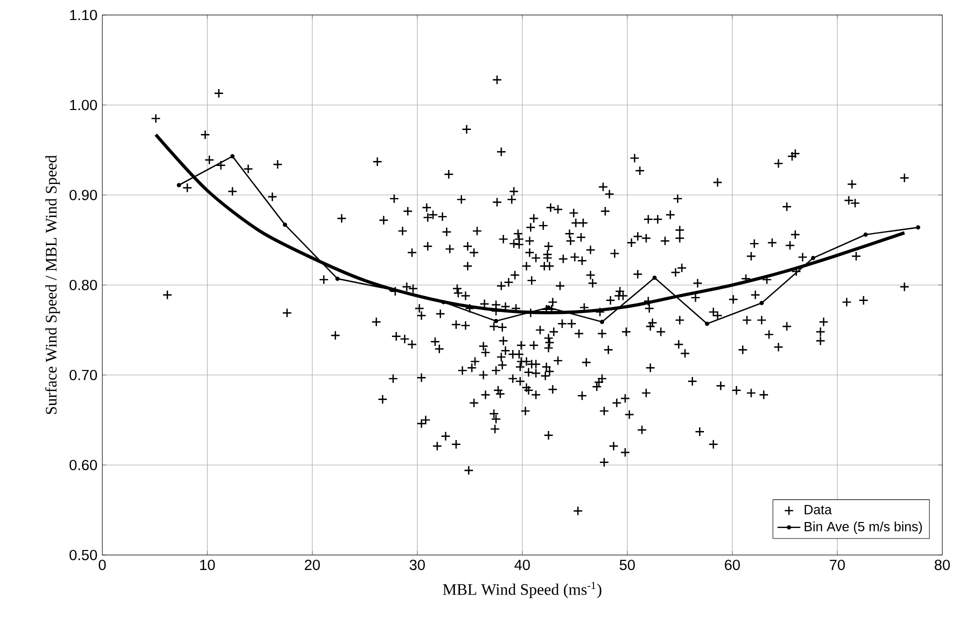 This screenshot has width=958, height=633. I want to click on y-tick-label: 0.80, so click(83, 285).